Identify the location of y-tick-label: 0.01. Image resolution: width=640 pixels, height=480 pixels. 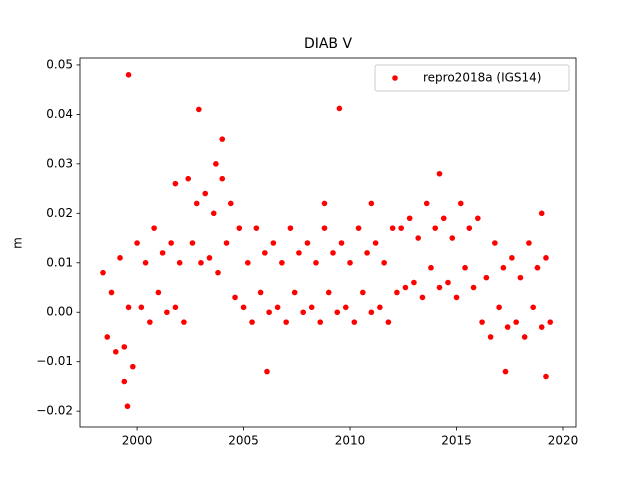
(59, 262).